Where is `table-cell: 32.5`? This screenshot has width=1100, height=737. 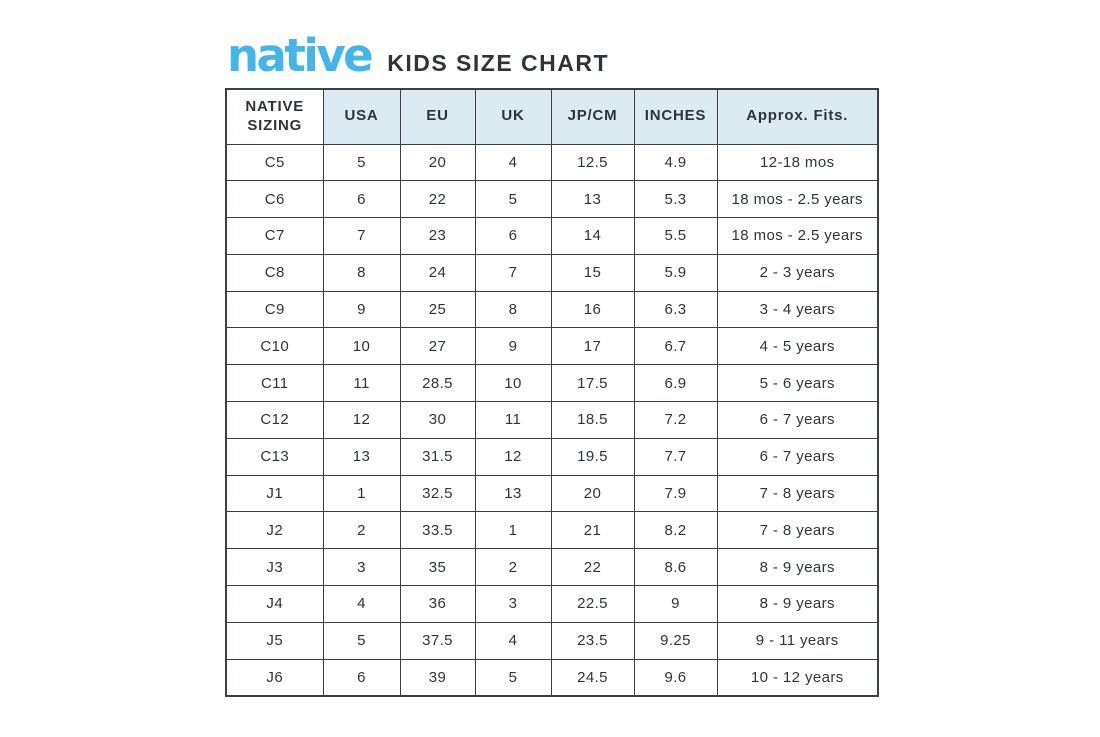
table-cell: 32.5 is located at coordinates (437, 493).